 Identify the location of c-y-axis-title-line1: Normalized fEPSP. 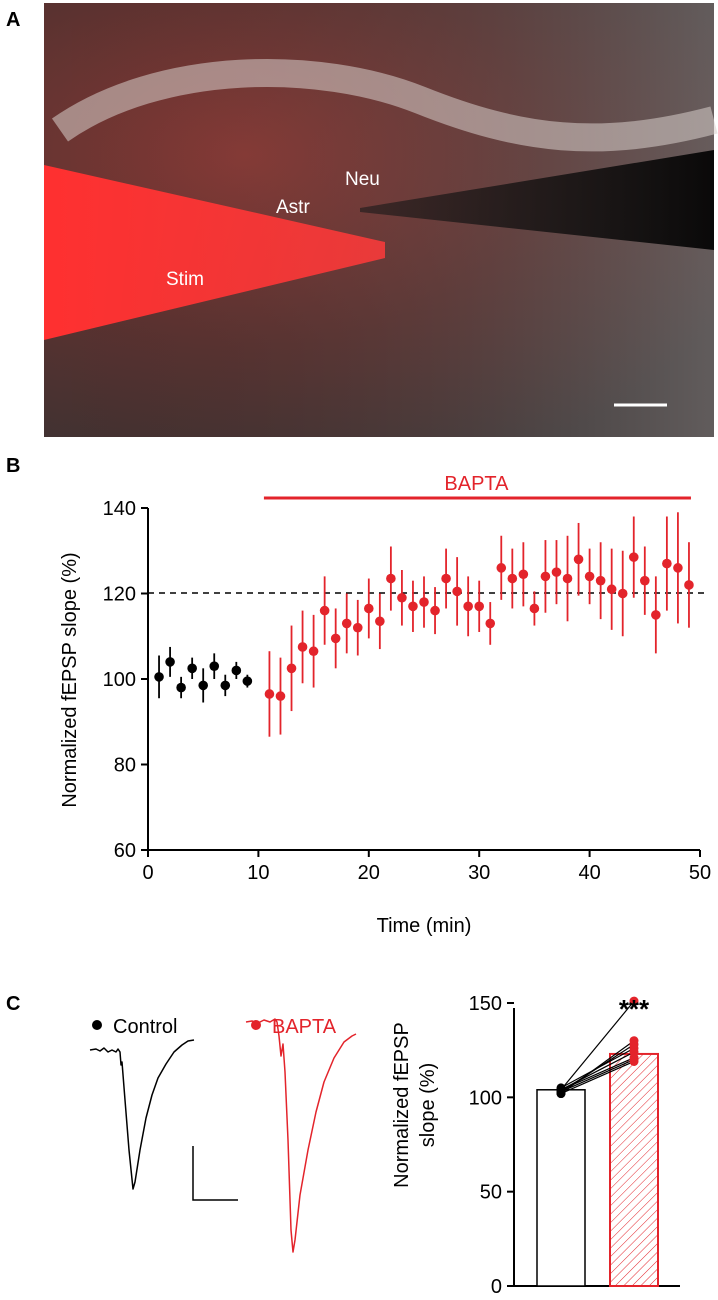
(402, 1105).